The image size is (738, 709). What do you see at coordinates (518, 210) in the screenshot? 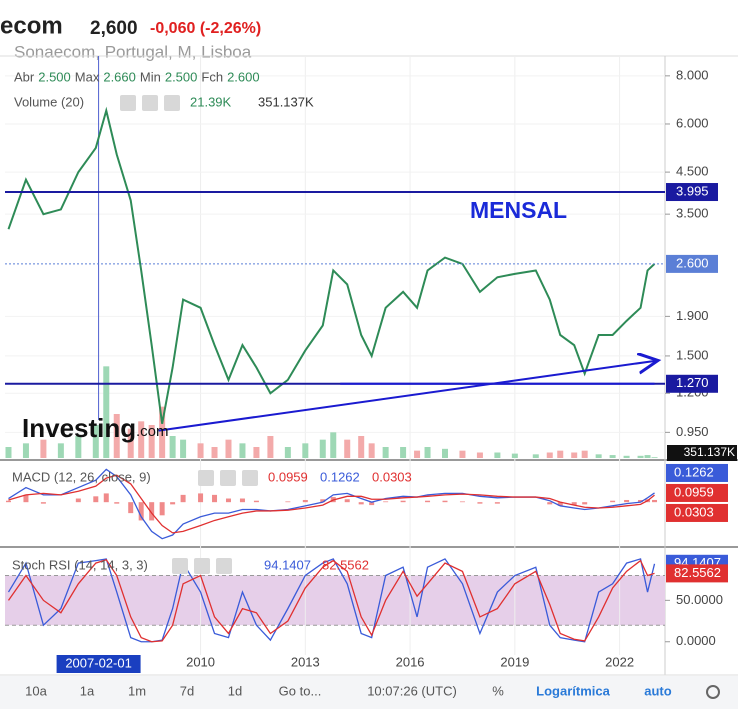
I see `annotation: MENSAL` at bounding box center [518, 210].